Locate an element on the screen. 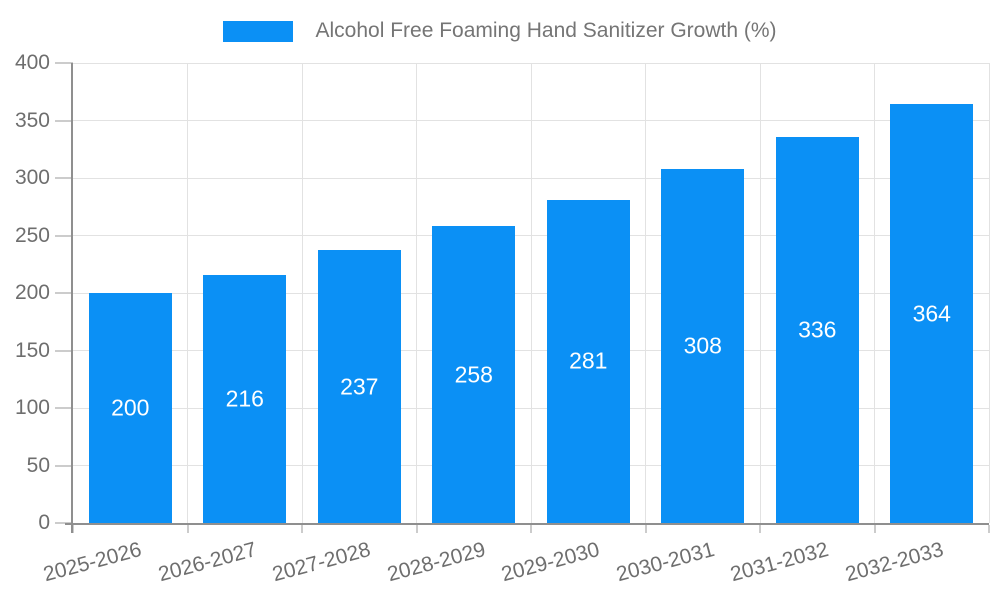  y-axis-label: 350 is located at coordinates (32, 120).